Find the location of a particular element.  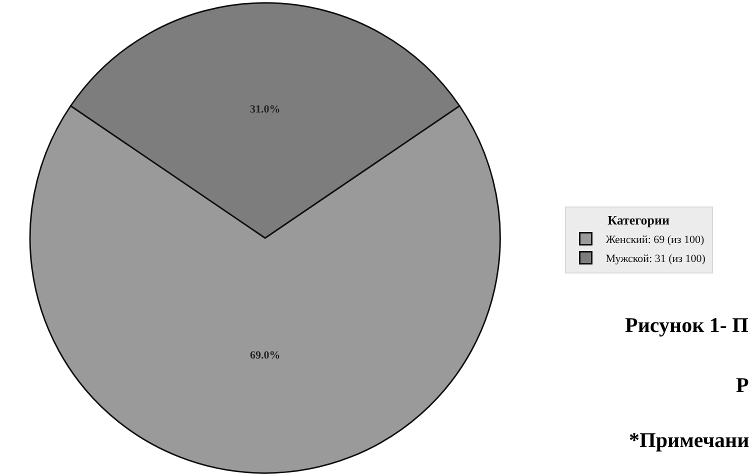

text: Рисунок 1- П is located at coordinates (686, 325).